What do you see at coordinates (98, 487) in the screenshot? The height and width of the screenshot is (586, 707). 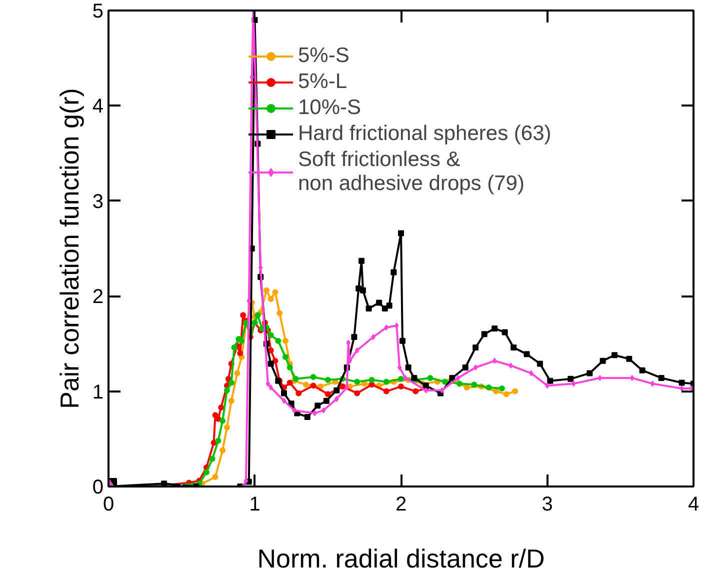 I see `y-tick-label: 0` at bounding box center [98, 487].